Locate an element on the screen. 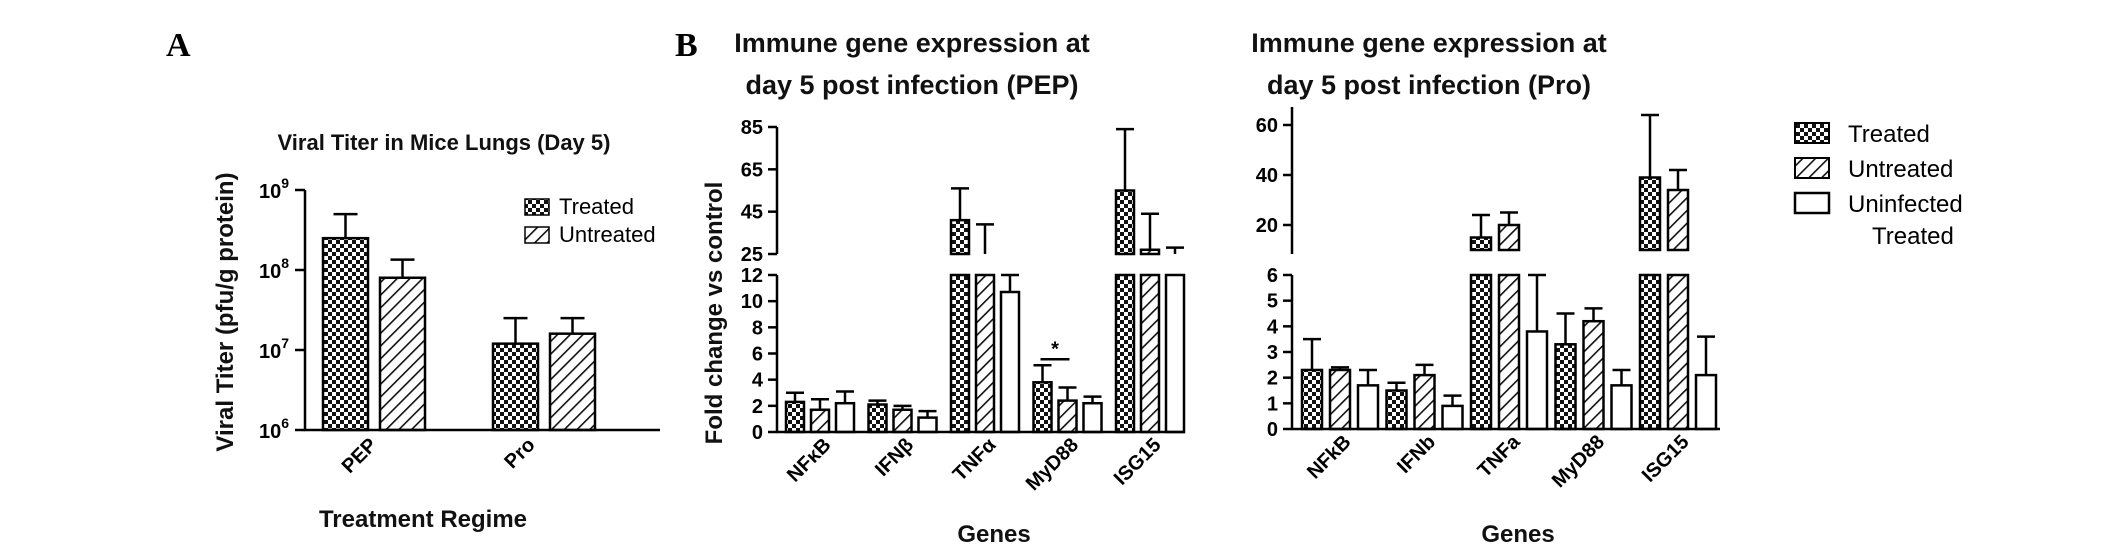  chartB2-y-tick-label: 2 is located at coordinates (1272, 379).